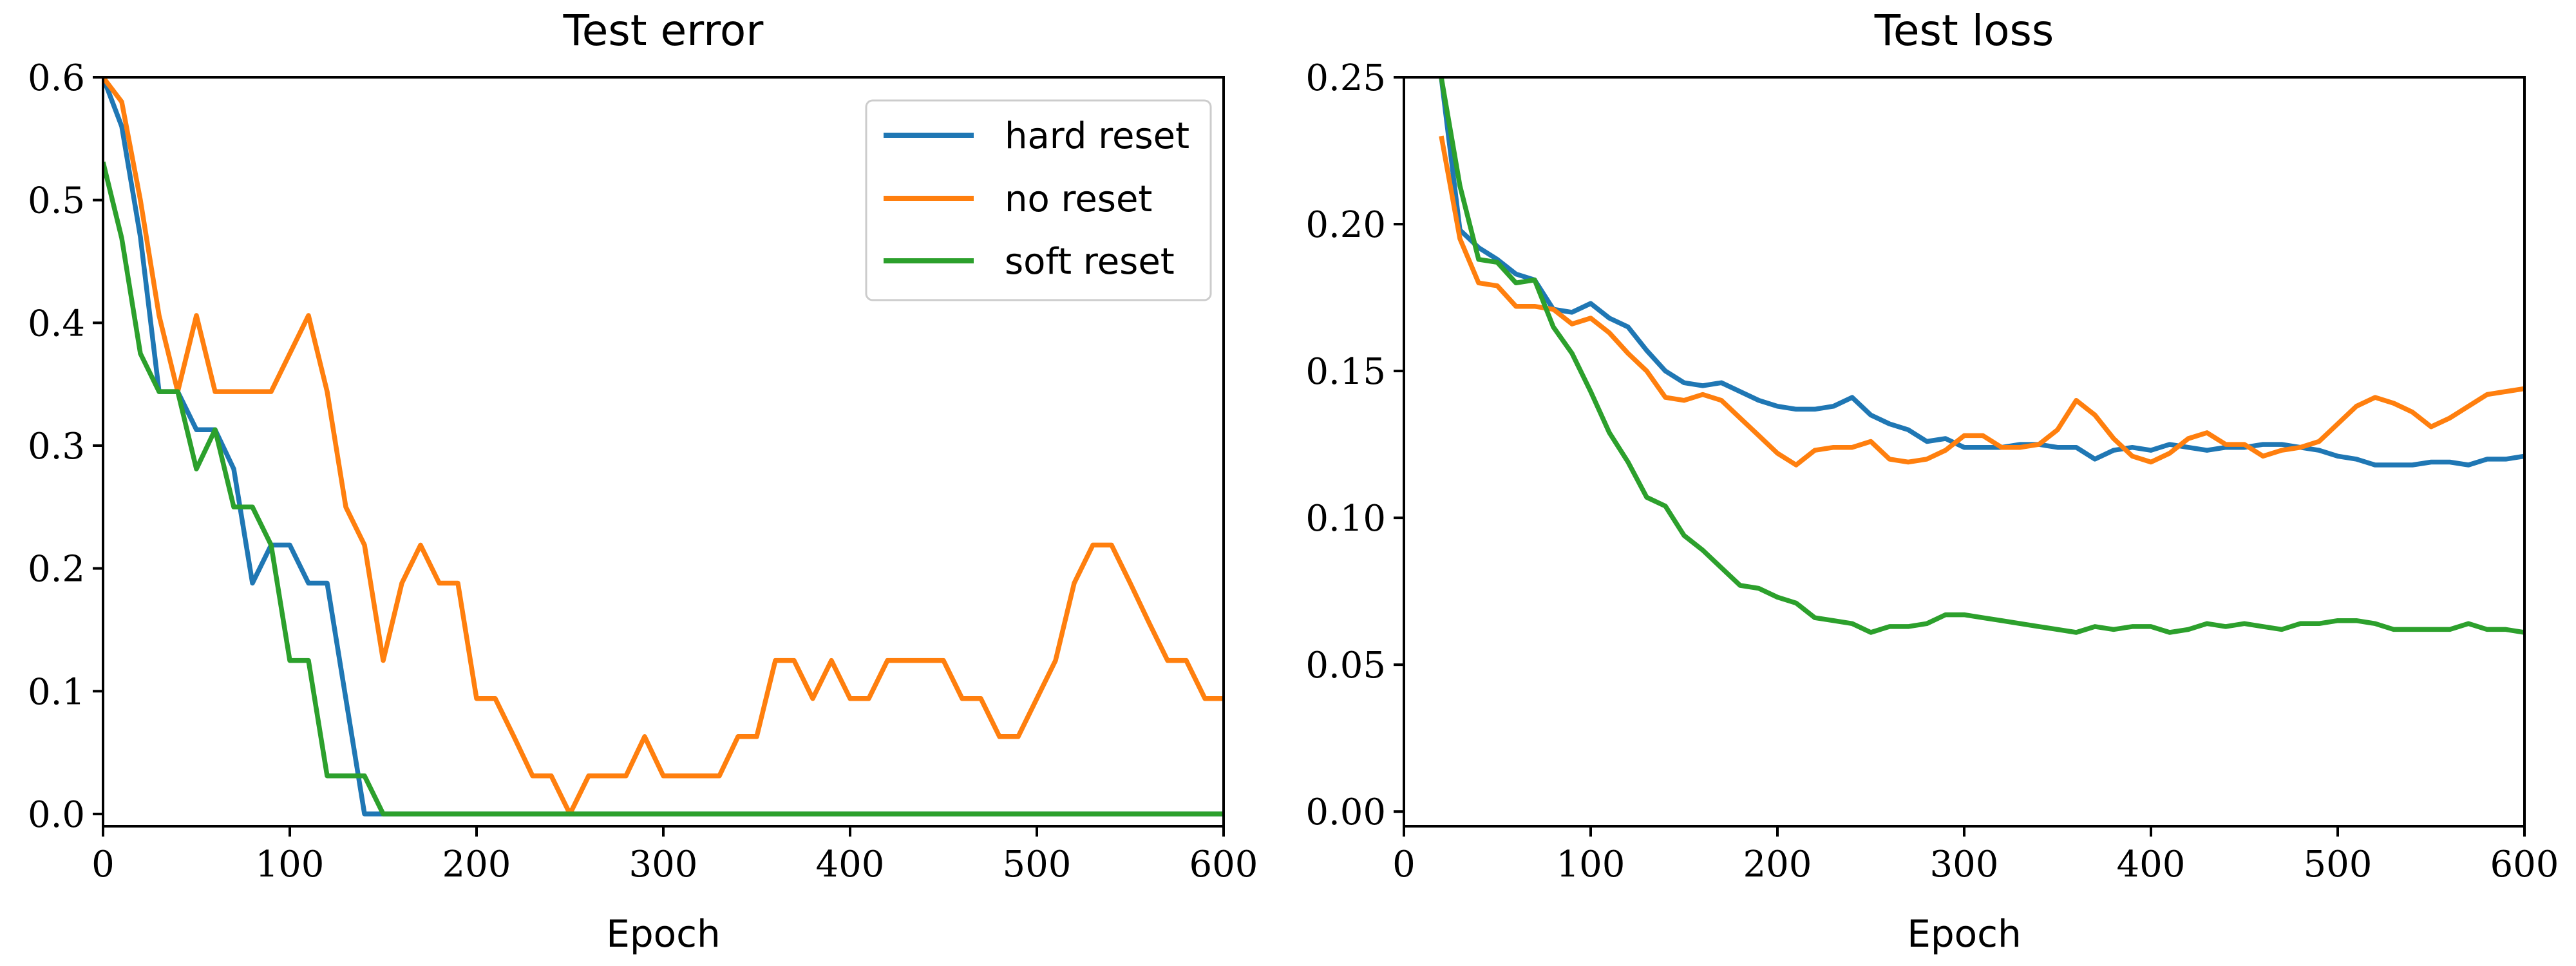  I want to click on legend-label-hard-reset: hard reset, so click(1097, 136).